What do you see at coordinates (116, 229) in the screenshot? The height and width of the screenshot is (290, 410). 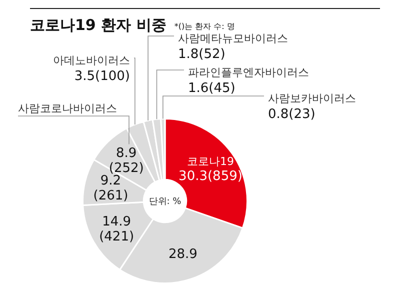 I see `data-label: 14.9(421)` at bounding box center [116, 229].